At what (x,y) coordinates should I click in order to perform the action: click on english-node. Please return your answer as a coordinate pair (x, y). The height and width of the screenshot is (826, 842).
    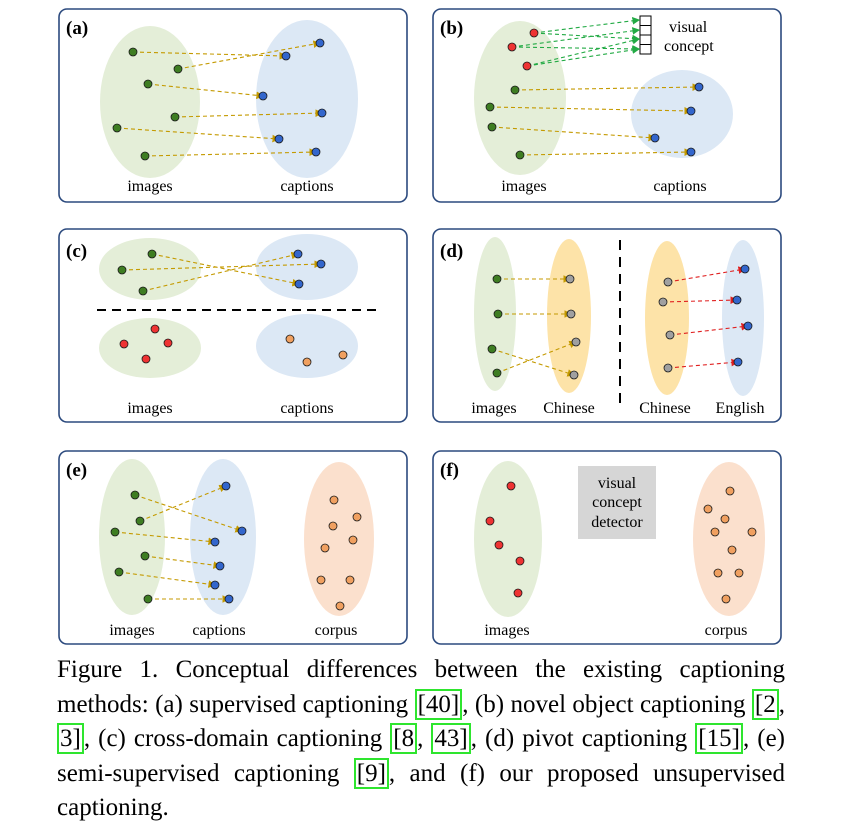
    Looking at the image, I should click on (748, 326).